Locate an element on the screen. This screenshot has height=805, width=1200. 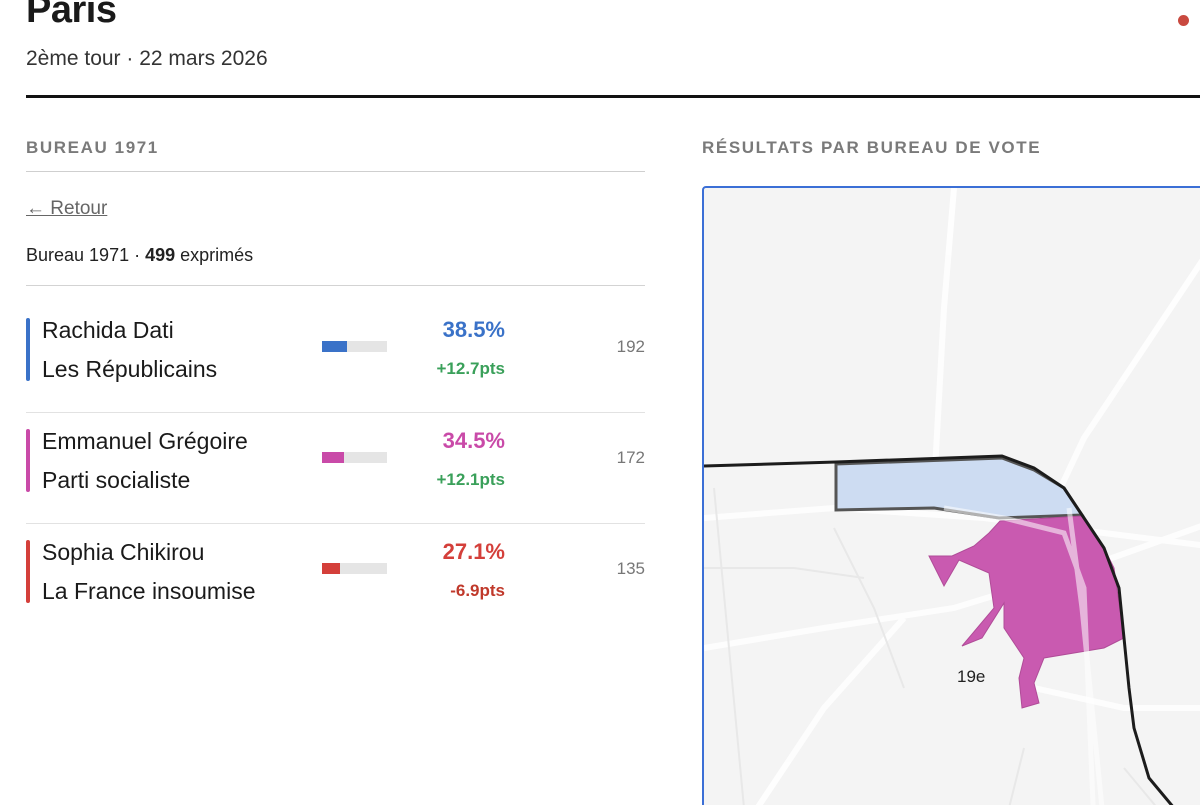
candidate-percent: 27.1% is located at coordinates (473, 551).